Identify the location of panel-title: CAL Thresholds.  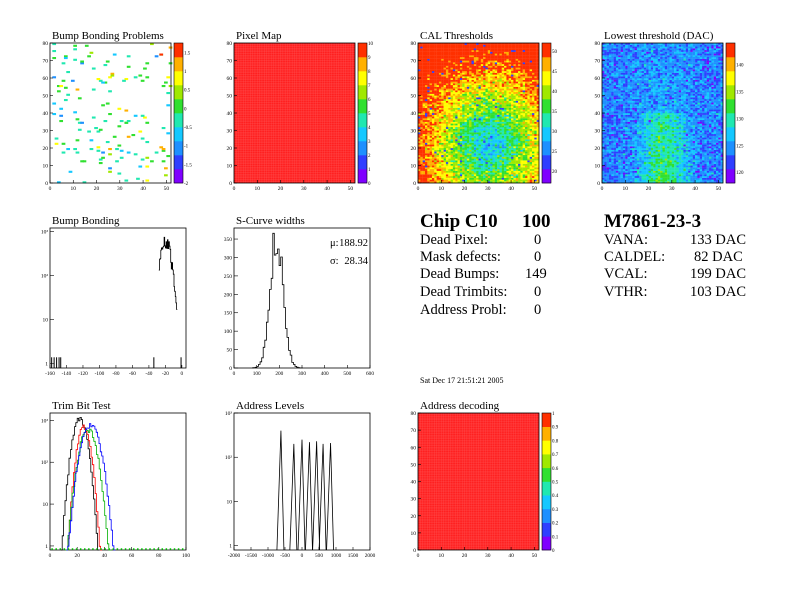
(456, 36).